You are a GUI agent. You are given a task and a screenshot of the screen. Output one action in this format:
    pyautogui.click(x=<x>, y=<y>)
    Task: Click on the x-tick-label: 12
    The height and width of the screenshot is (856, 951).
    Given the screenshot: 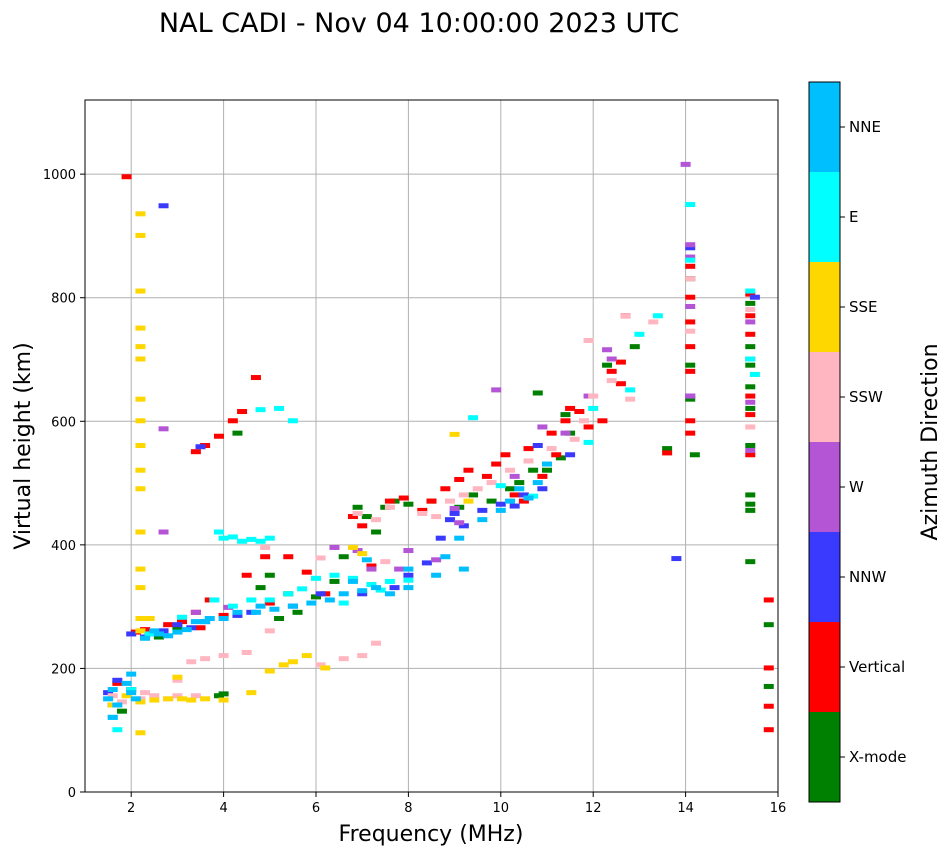 What is the action you would take?
    pyautogui.click(x=593, y=808)
    